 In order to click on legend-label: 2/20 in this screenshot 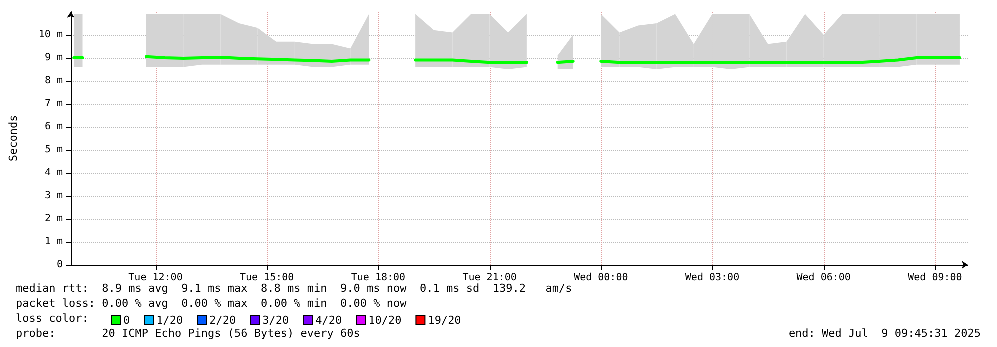, I will do `click(223, 320)`.